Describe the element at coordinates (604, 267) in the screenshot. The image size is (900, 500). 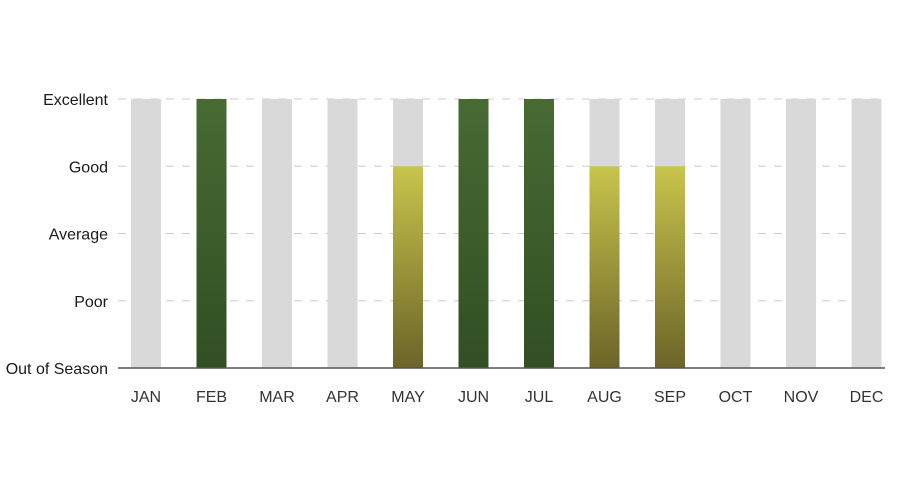
I see `bar-aug` at that location.